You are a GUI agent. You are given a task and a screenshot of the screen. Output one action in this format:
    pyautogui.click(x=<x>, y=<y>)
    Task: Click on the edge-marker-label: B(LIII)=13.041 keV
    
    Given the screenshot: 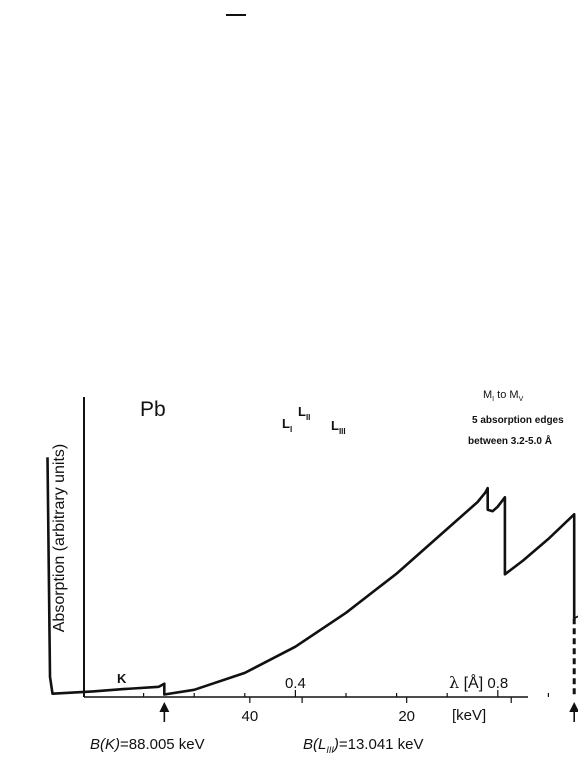 What is the action you would take?
    pyautogui.click(x=363, y=745)
    